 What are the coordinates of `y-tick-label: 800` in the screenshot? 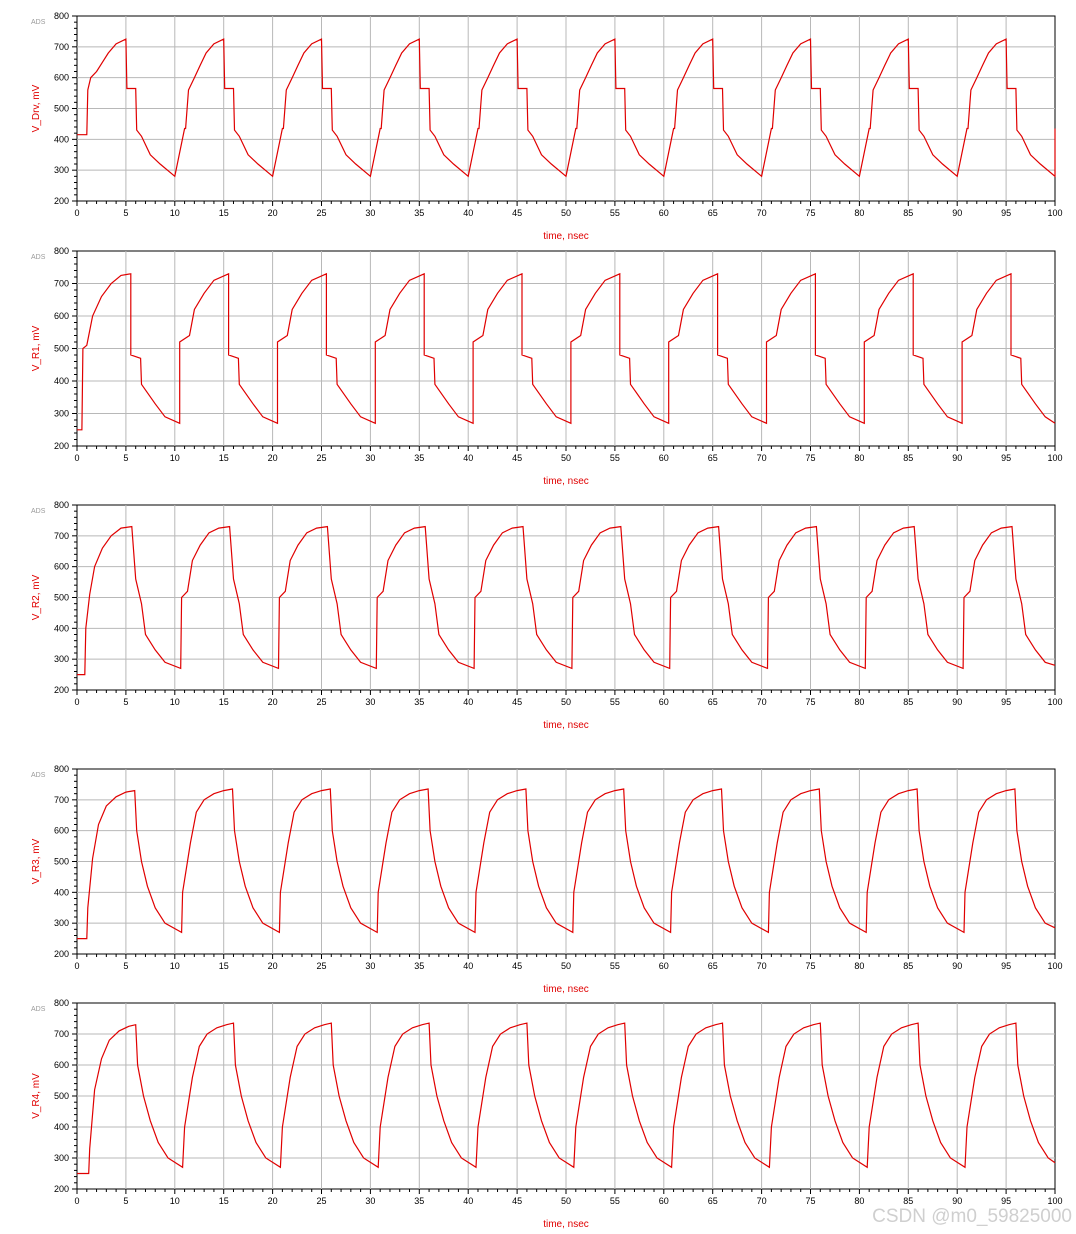 It's located at (61, 1003).